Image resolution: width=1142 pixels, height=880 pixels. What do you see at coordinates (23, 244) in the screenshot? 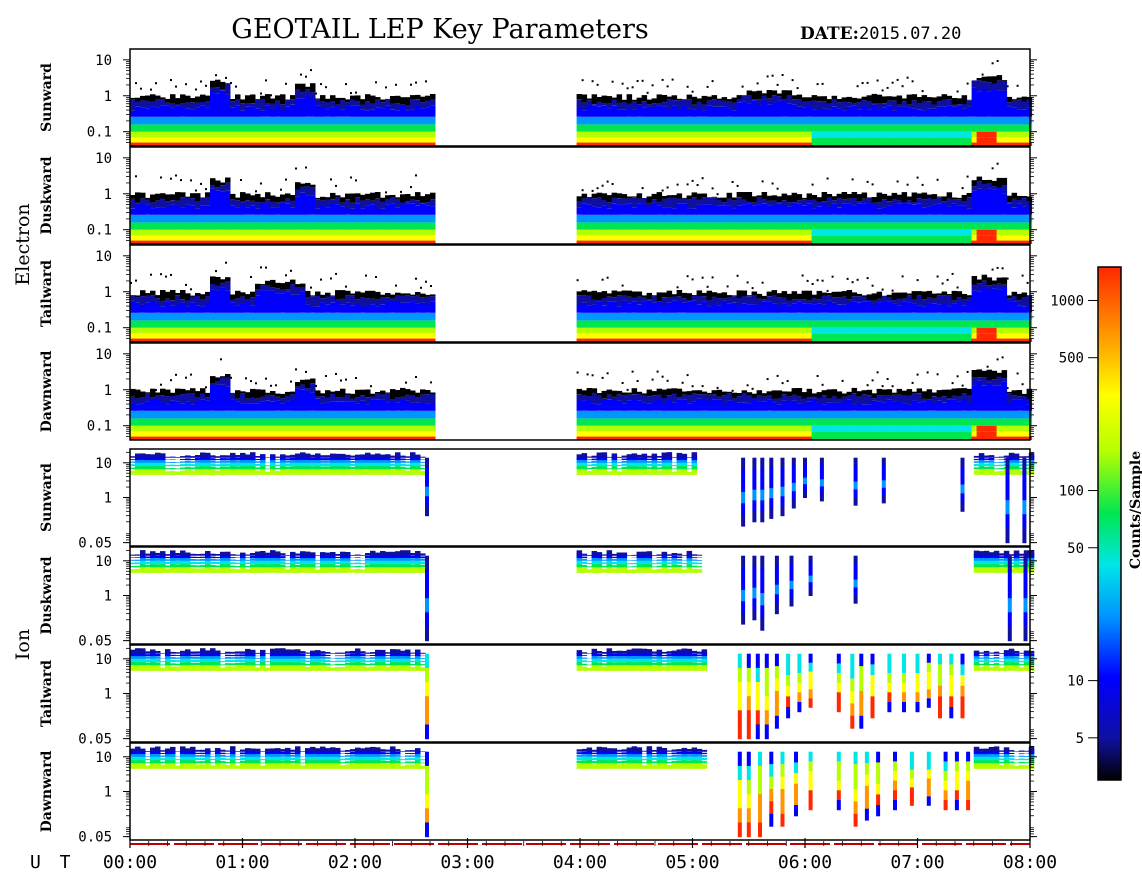
I see `group-label-electron: Electron` at bounding box center [23, 244].